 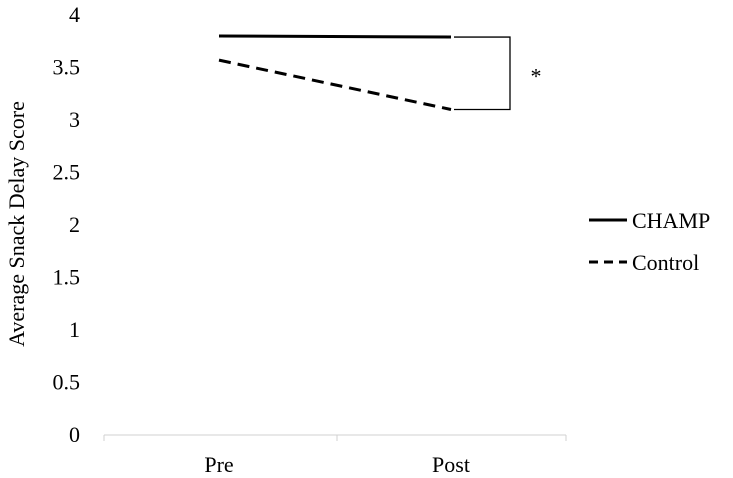 What do you see at coordinates (218, 464) in the screenshot?
I see `x-tick-label: Pre` at bounding box center [218, 464].